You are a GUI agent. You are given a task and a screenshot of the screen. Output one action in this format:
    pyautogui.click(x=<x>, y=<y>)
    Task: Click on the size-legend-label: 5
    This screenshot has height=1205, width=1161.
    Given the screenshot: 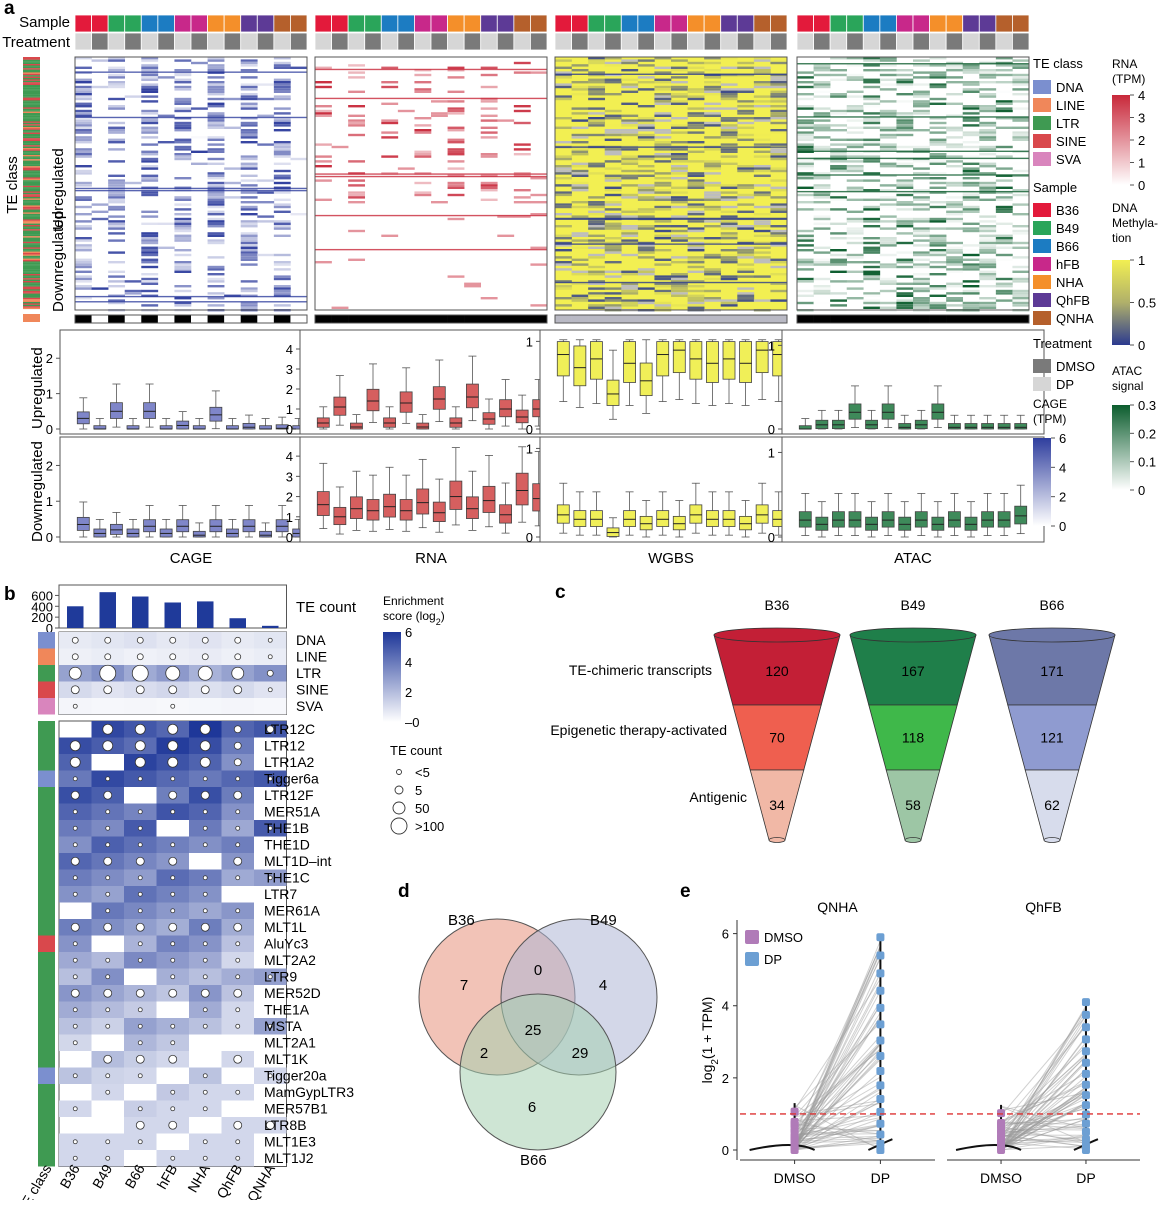 What is the action you would take?
    pyautogui.click(x=418, y=790)
    